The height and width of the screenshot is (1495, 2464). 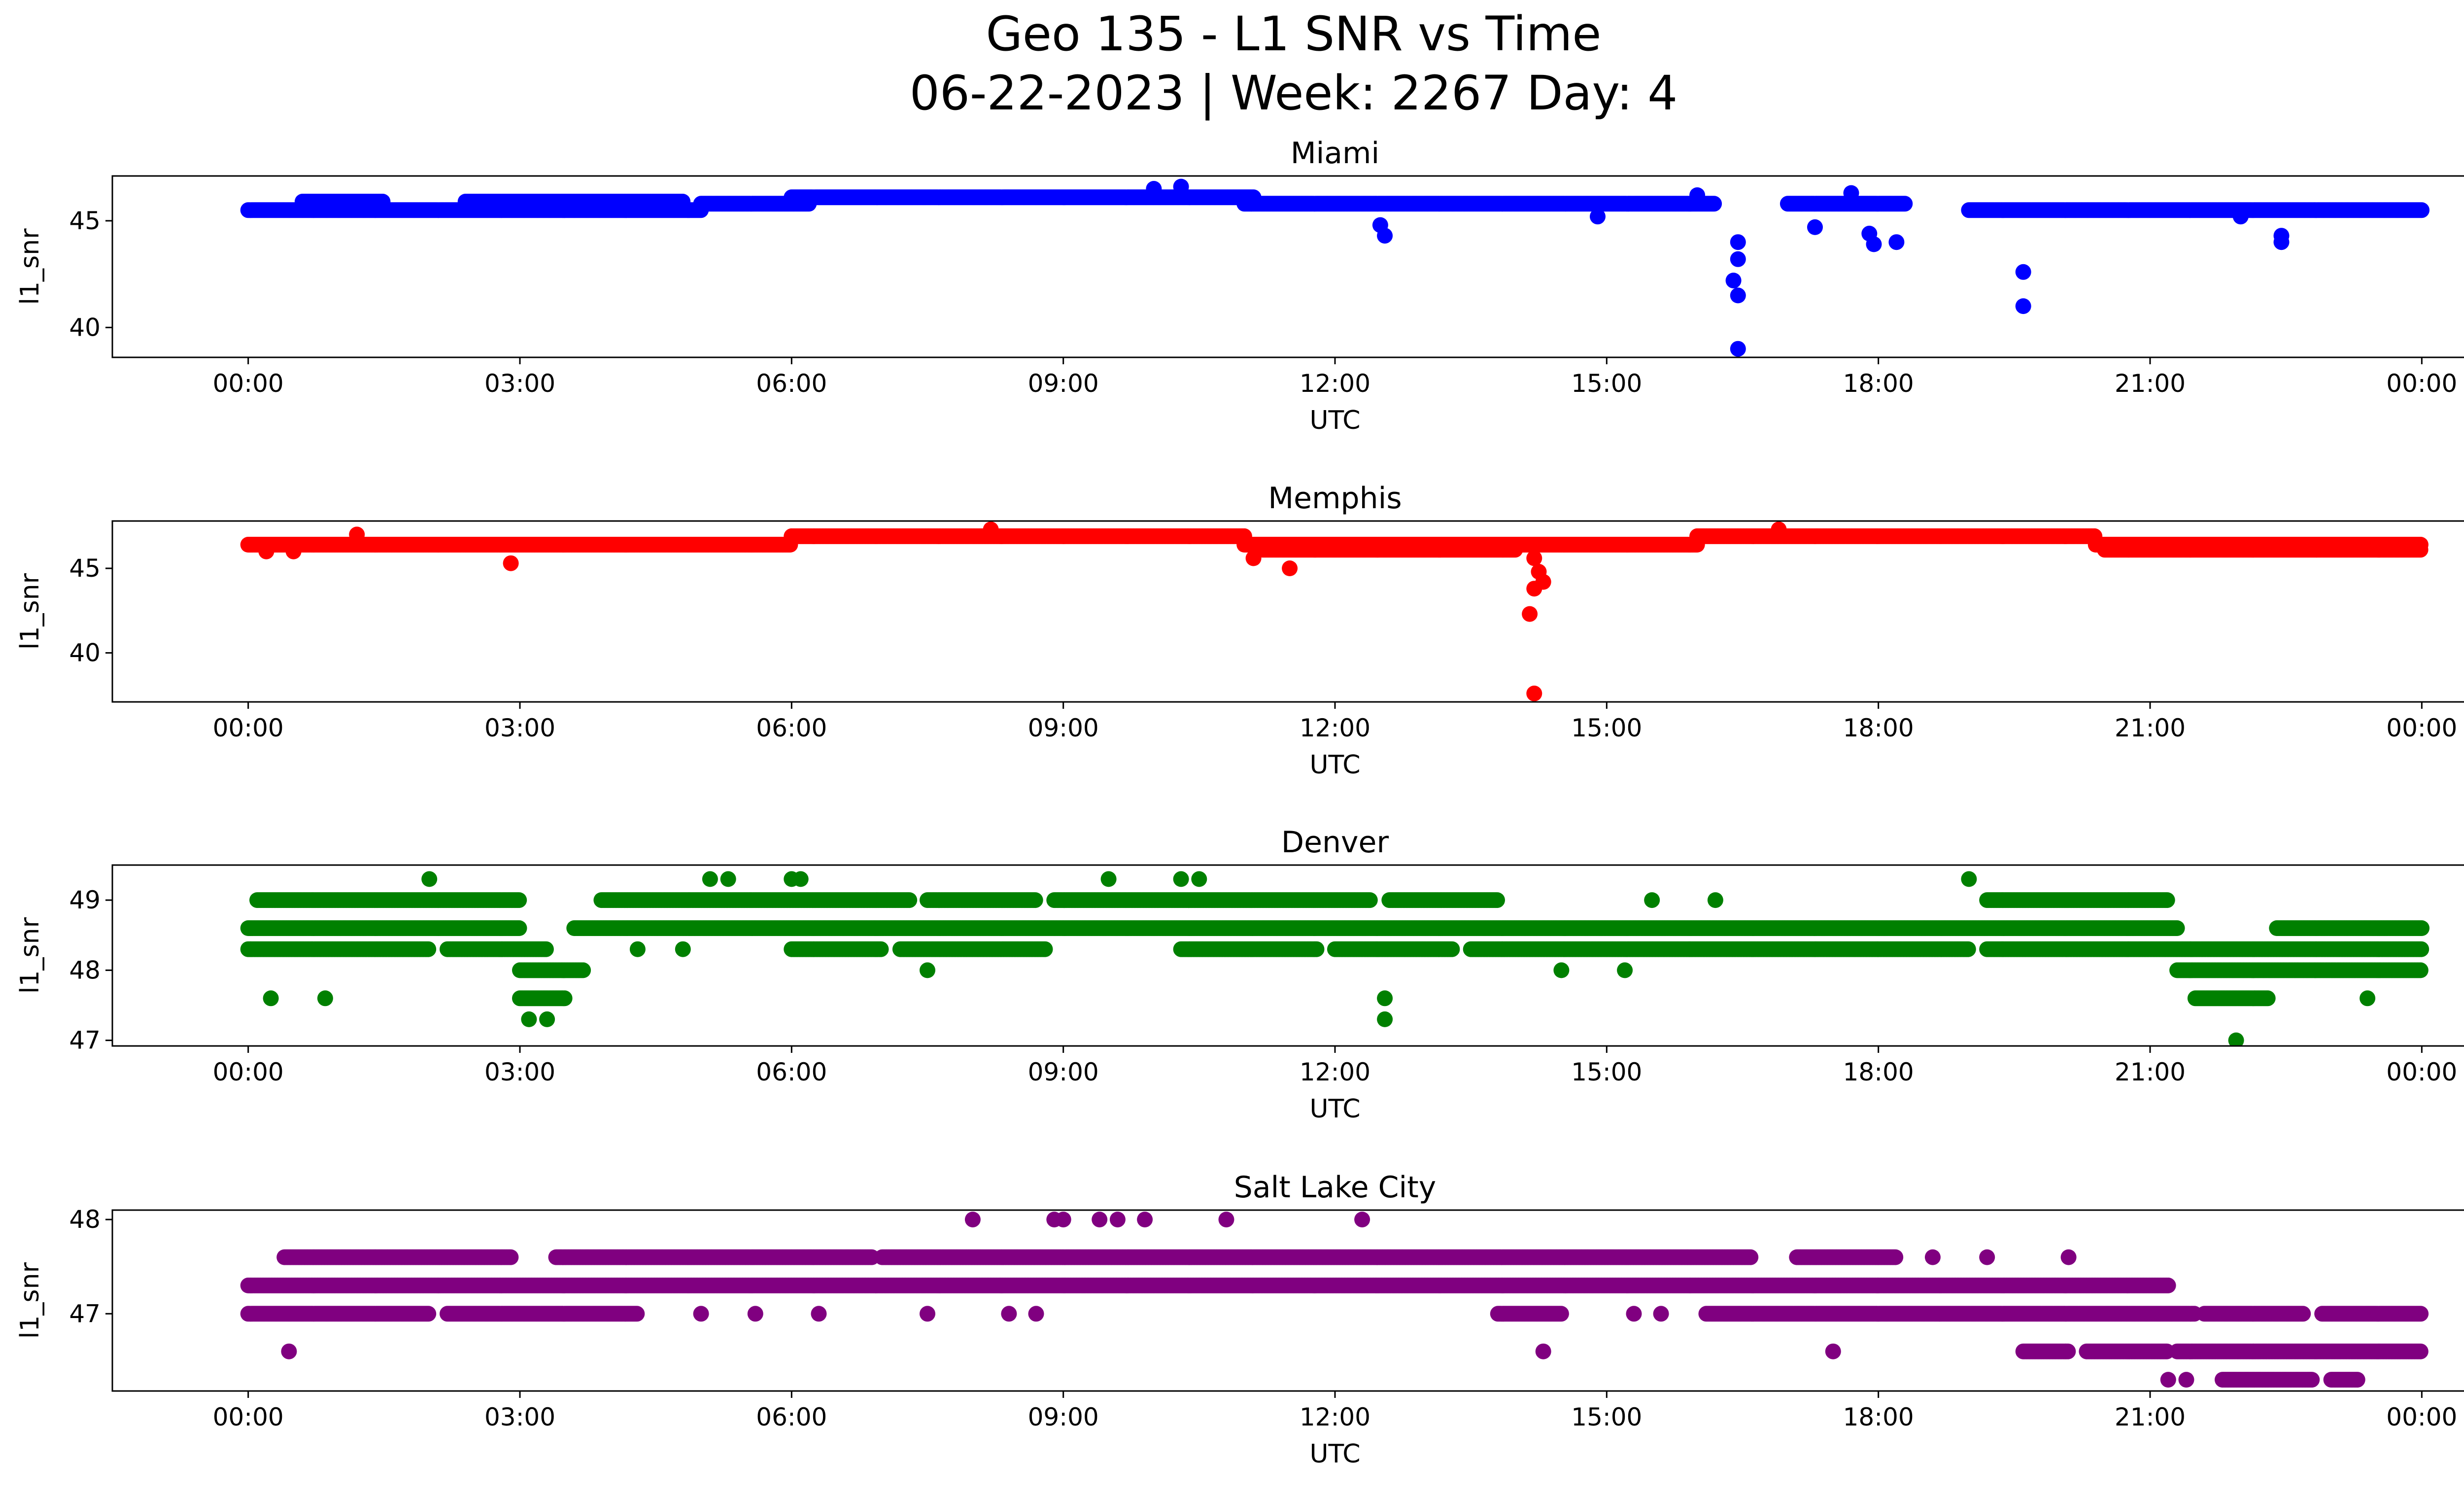 I want to click on x-axis-label-memphis: UTC, so click(x=1334, y=765).